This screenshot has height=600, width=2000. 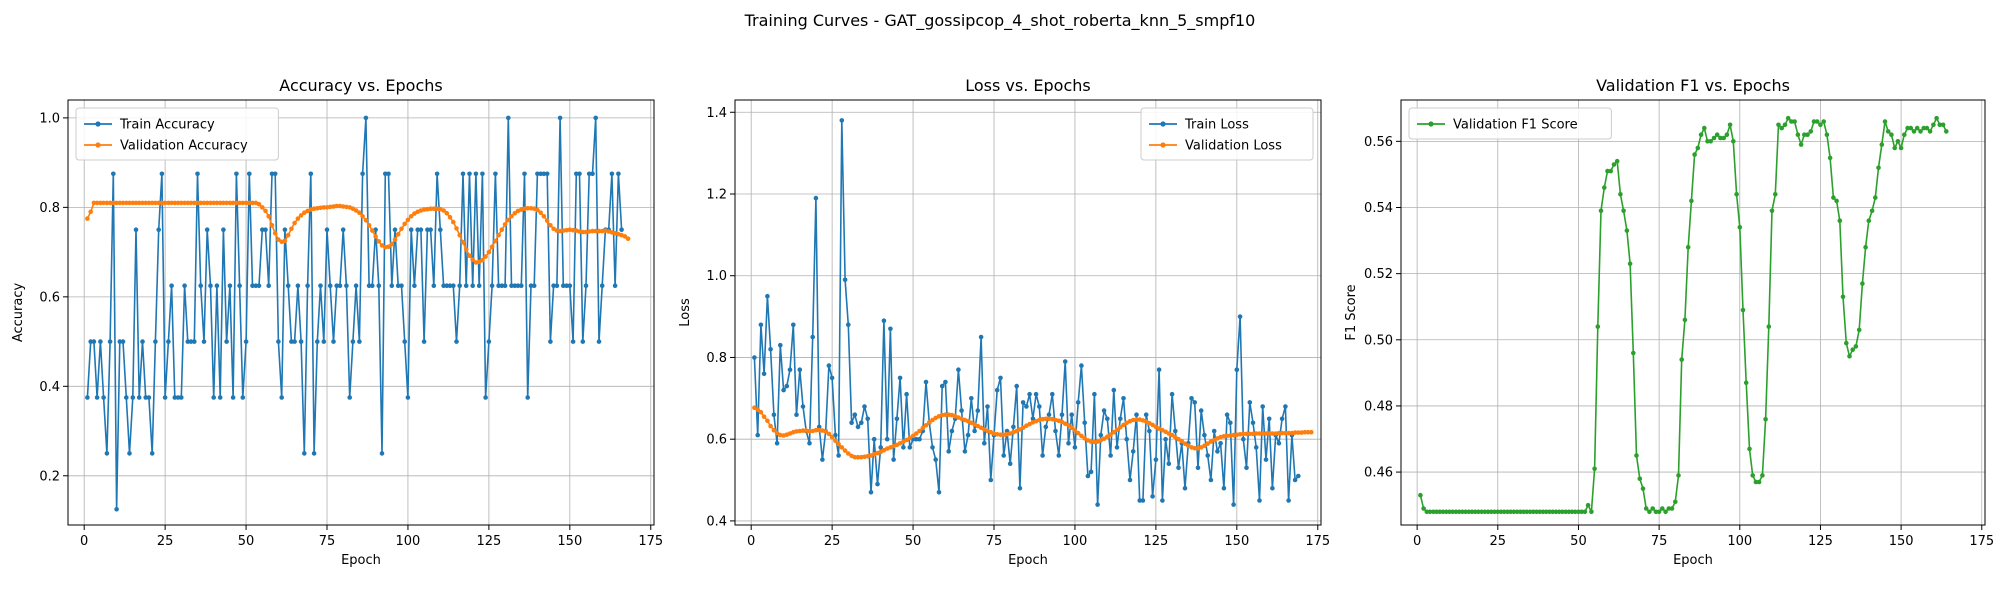 I want to click on y-axis-label: Accuracy, so click(x=18, y=313).